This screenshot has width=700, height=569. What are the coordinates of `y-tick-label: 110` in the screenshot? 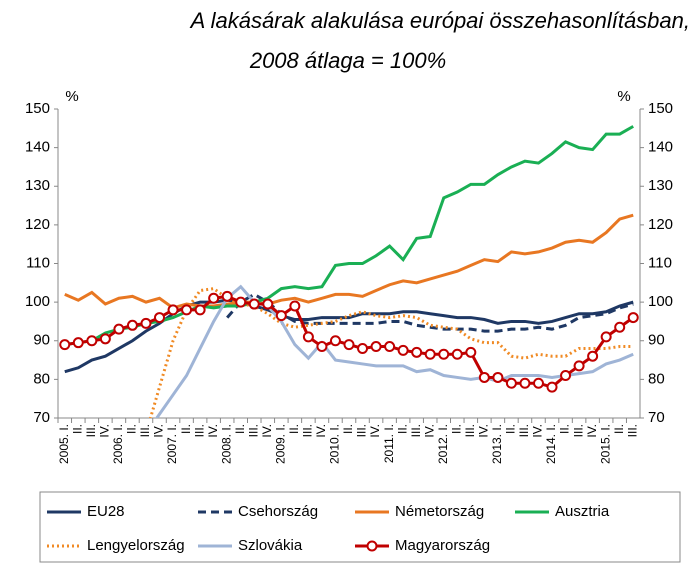 It's located at (38, 262).